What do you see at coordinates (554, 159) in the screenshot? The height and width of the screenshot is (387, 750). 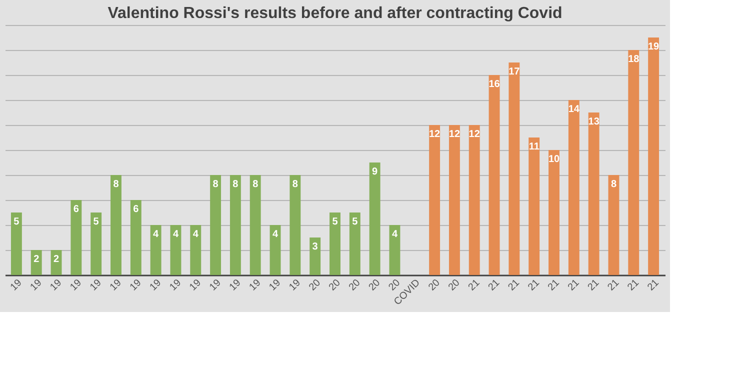 I see `data-label: 10` at bounding box center [554, 159].